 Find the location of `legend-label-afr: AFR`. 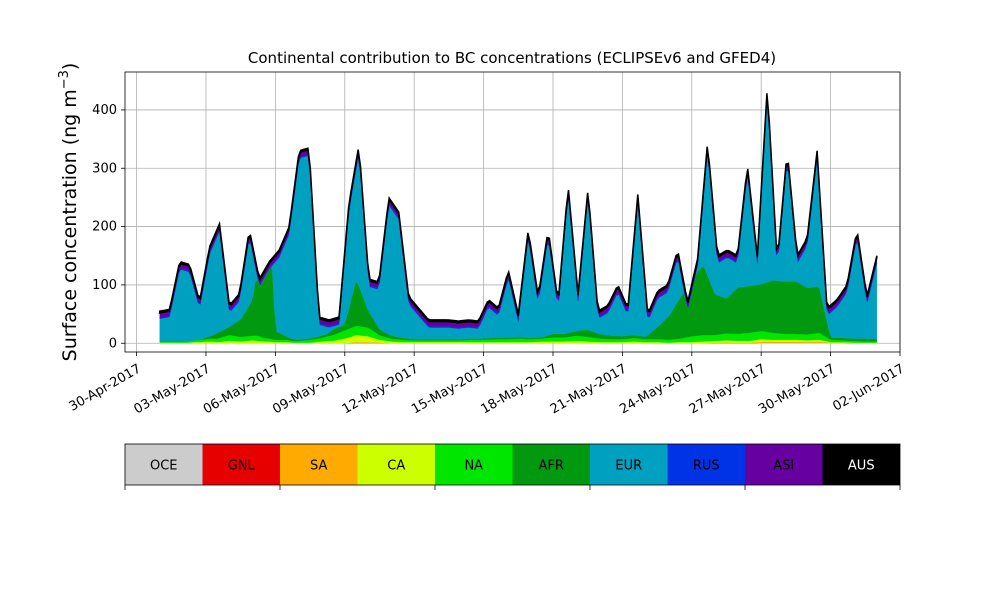

legend-label-afr: AFR is located at coordinates (551, 466).